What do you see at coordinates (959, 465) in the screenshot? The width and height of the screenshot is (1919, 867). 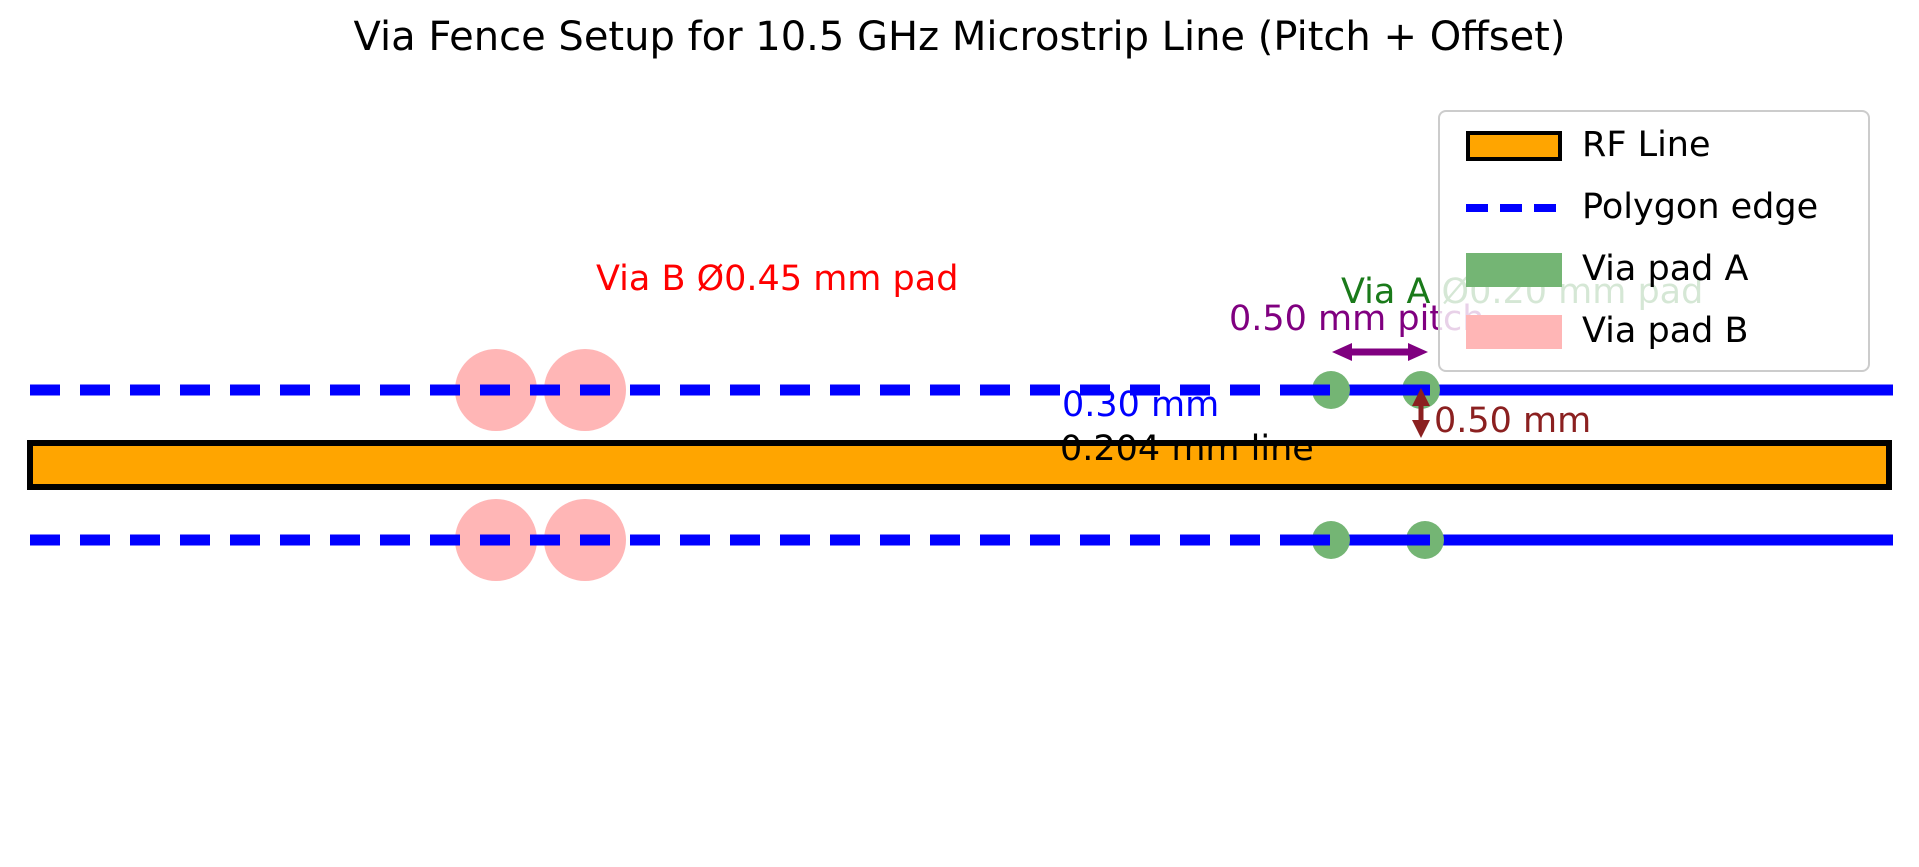 I see `rf-line-rect` at bounding box center [959, 465].